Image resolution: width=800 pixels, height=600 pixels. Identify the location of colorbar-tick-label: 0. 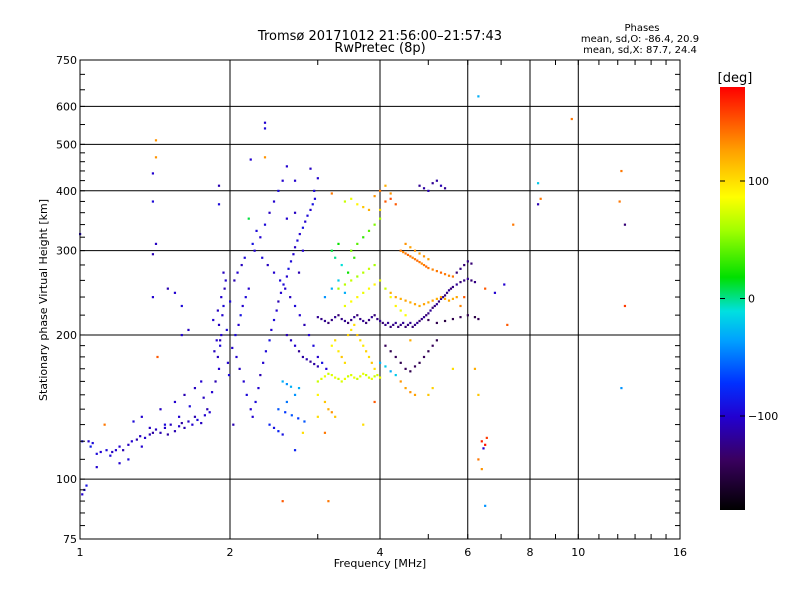
(751, 299).